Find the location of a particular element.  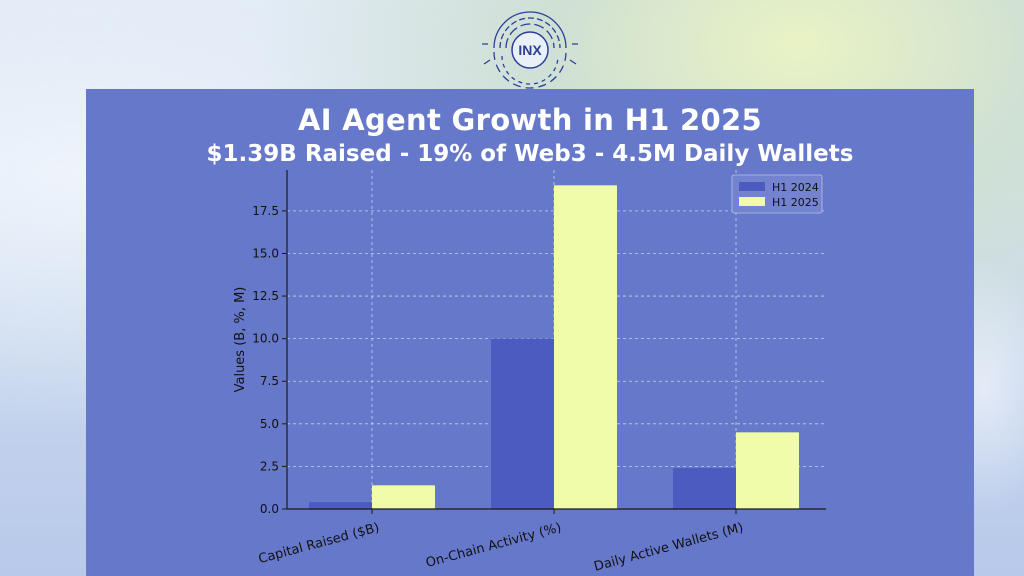

legend-label: H1 2025 is located at coordinates (795, 202).